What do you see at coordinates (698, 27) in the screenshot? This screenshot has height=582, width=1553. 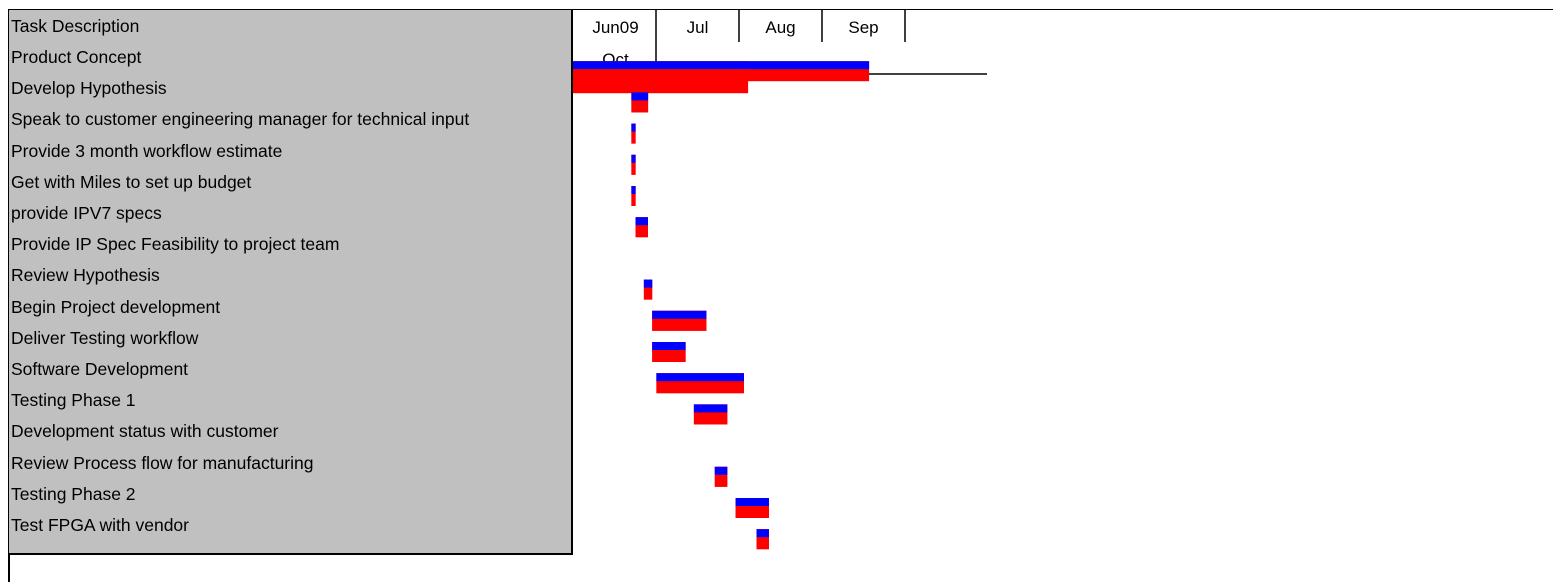 I see `month-label: Jul` at bounding box center [698, 27].